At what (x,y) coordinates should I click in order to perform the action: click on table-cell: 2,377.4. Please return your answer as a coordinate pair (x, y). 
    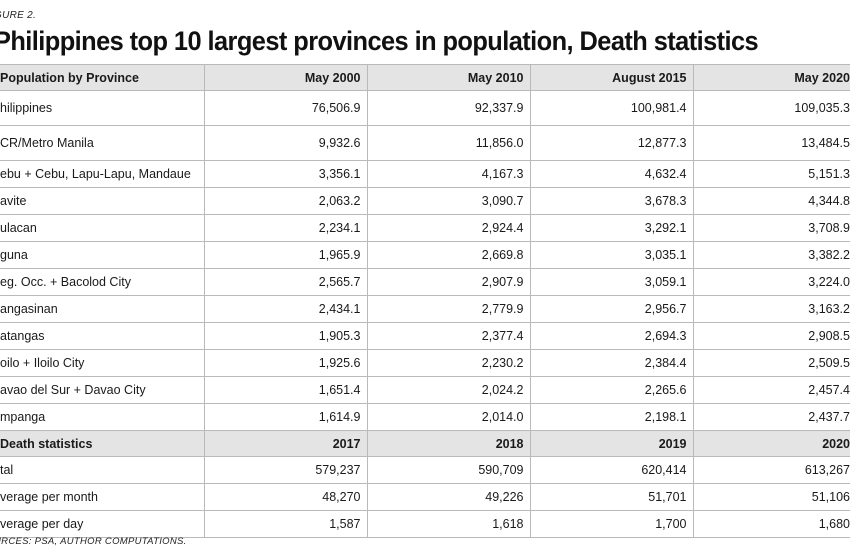
    Looking at the image, I should click on (448, 336).